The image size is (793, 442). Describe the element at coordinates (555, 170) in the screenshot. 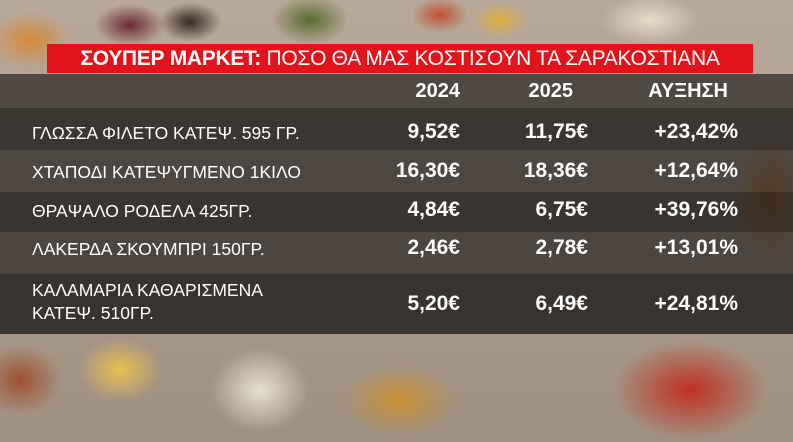

I see `price-2025: 18,36€` at that location.